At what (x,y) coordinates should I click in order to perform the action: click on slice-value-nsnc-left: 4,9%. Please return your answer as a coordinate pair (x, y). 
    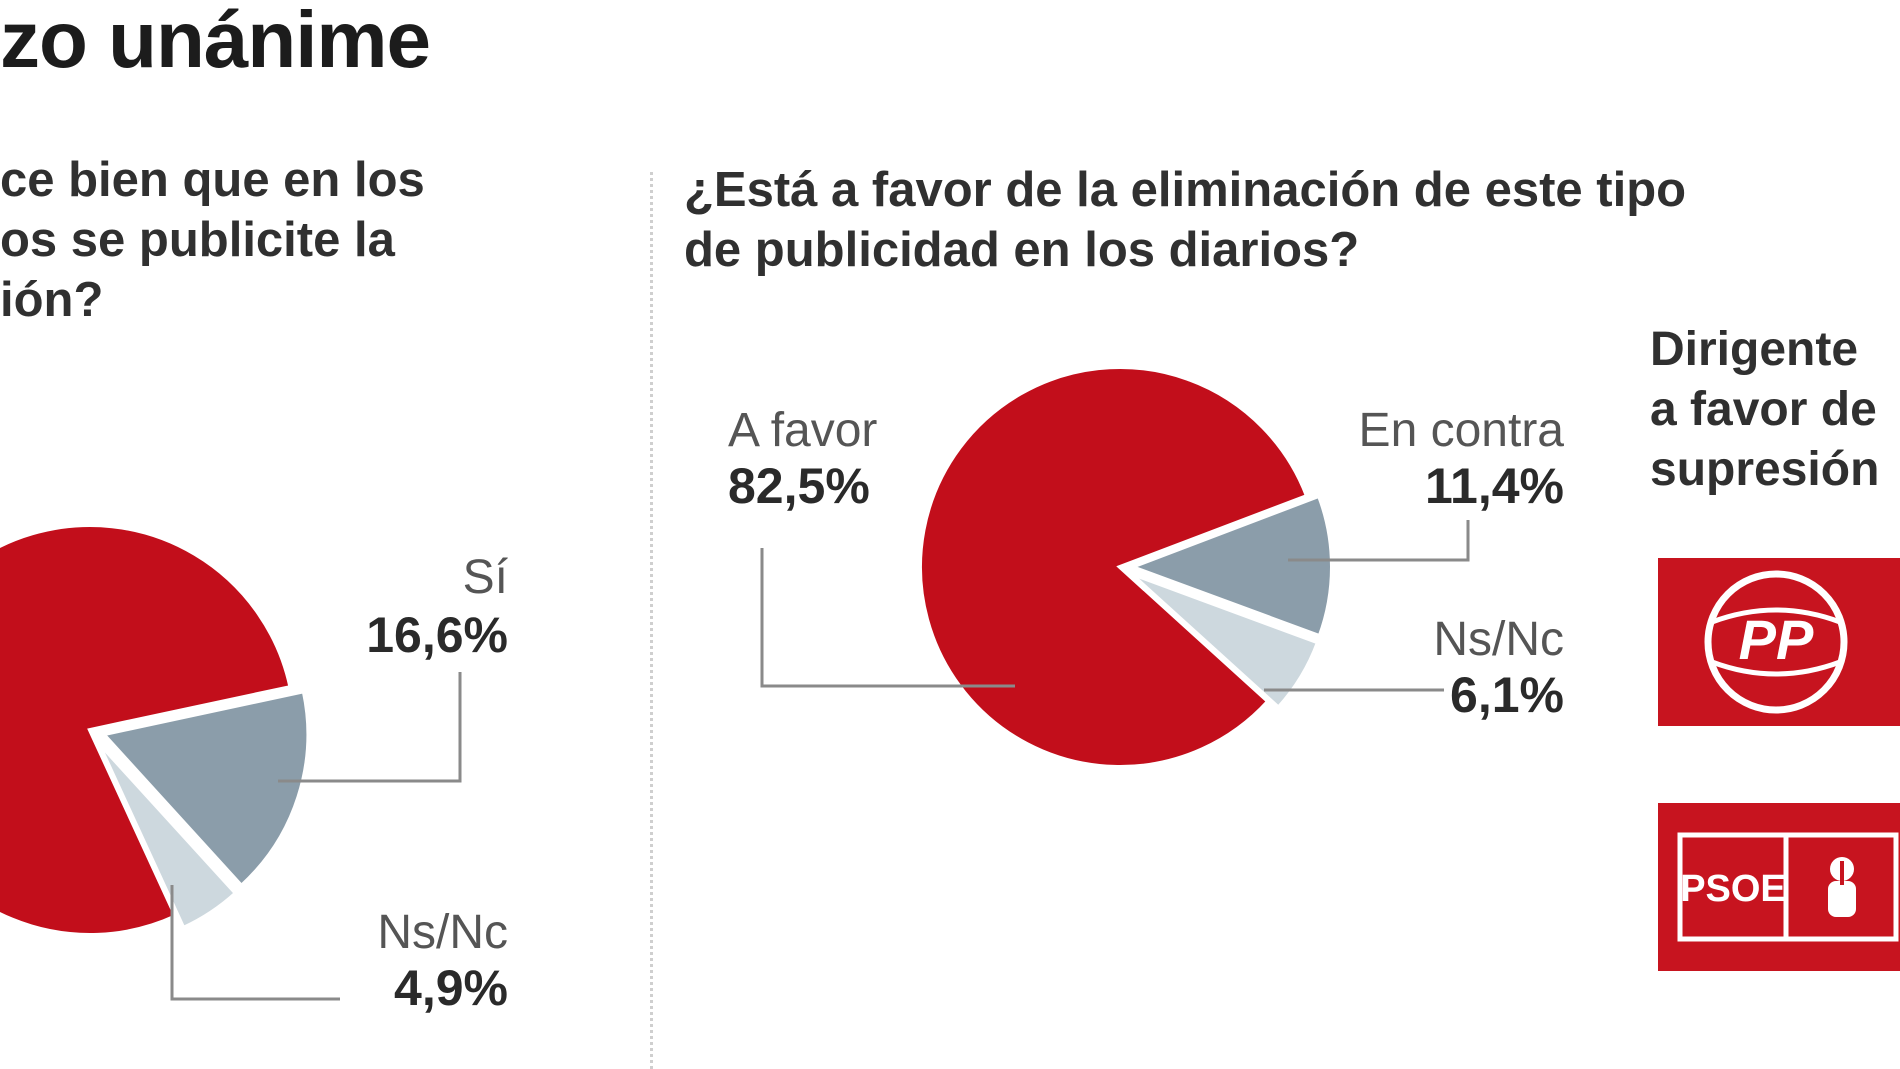
    Looking at the image, I should click on (451, 988).